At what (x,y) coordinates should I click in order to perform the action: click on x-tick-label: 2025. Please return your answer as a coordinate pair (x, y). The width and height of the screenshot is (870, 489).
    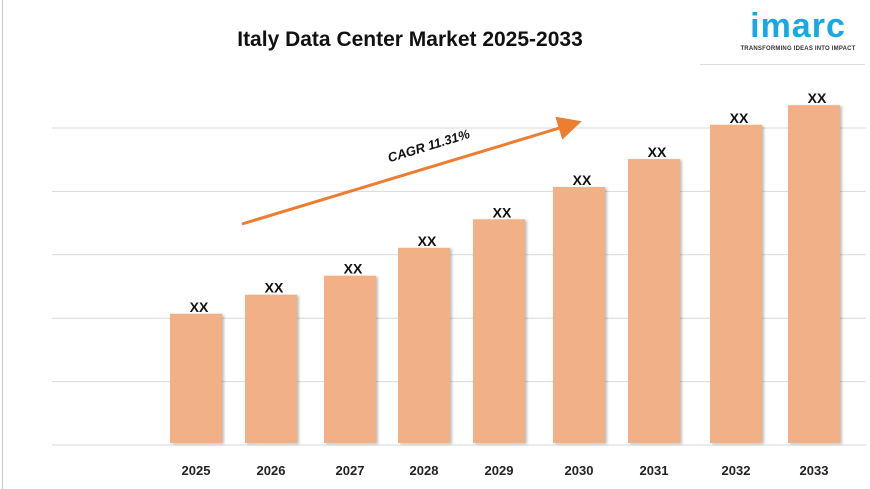
    Looking at the image, I should click on (196, 470).